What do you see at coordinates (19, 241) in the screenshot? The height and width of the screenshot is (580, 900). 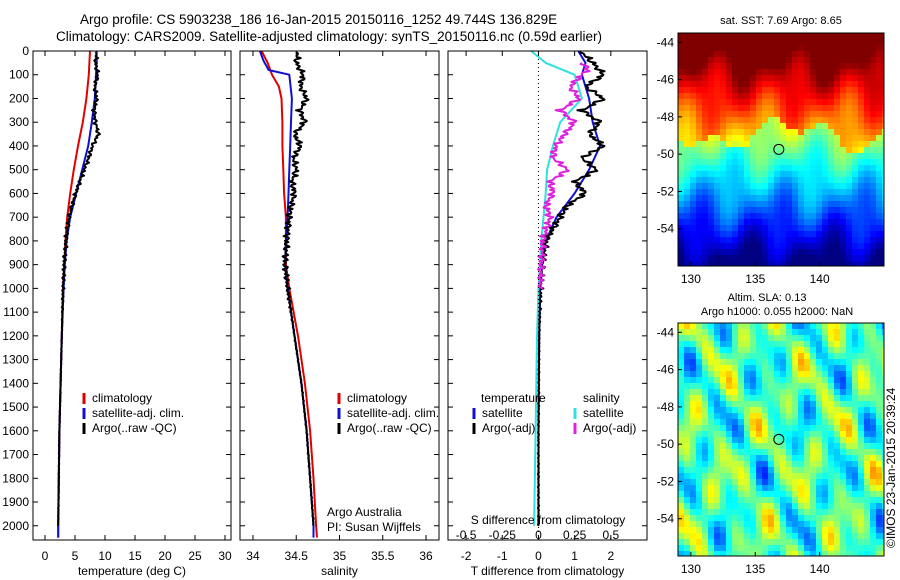 I see `y-tick-label: 800` at bounding box center [19, 241].